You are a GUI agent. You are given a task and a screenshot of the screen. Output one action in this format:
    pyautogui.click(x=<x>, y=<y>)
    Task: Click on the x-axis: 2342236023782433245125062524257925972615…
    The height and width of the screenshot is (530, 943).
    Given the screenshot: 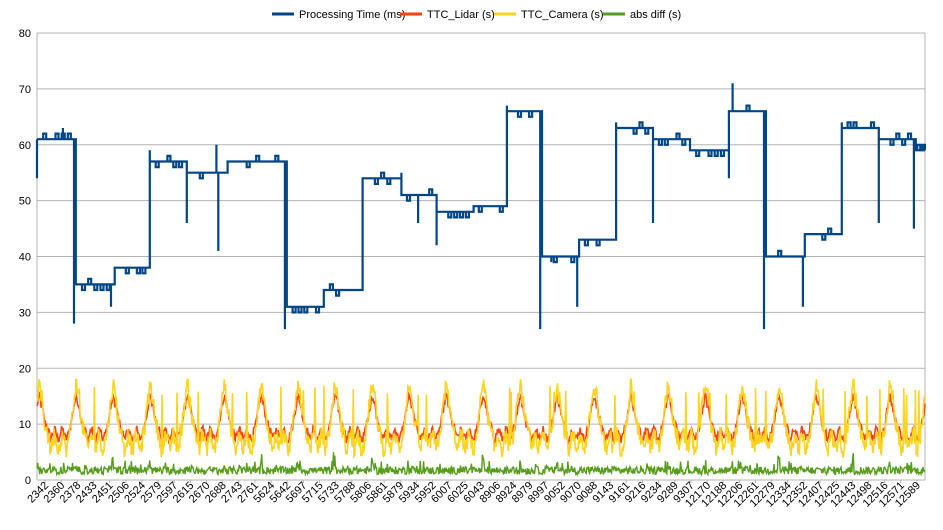 What is the action you would take?
    pyautogui.click(x=474, y=495)
    